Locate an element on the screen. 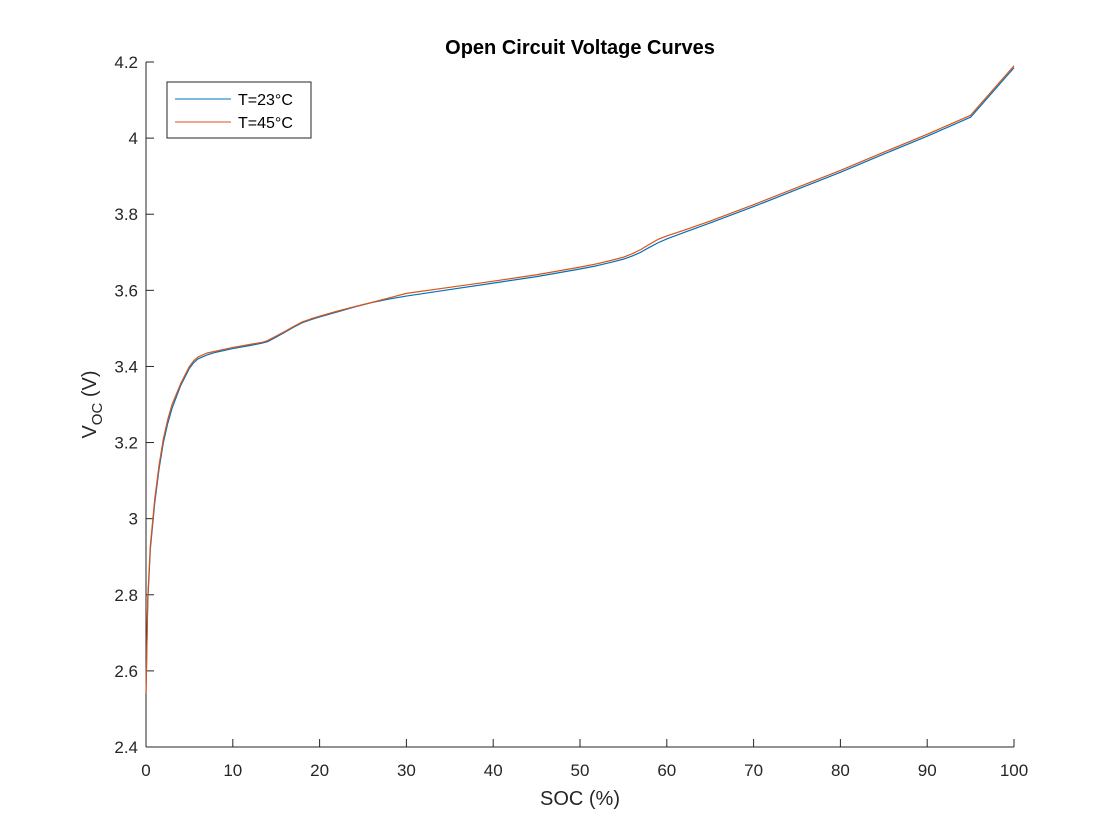 The width and height of the screenshot is (1120, 840). y-axis-label-main: V is located at coordinates (90, 432).